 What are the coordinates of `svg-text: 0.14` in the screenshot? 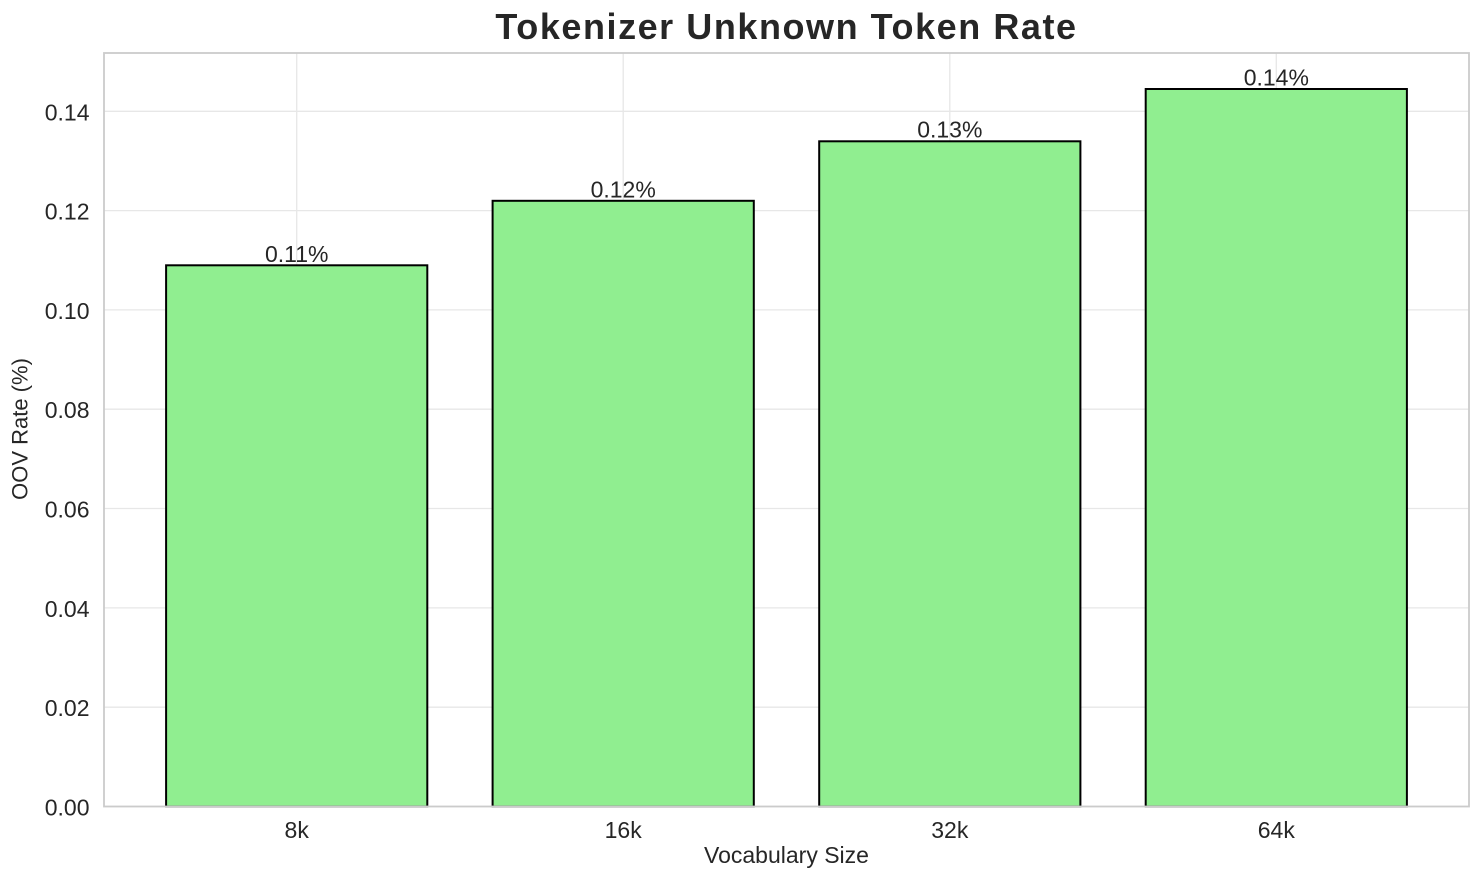 It's located at (67, 112).